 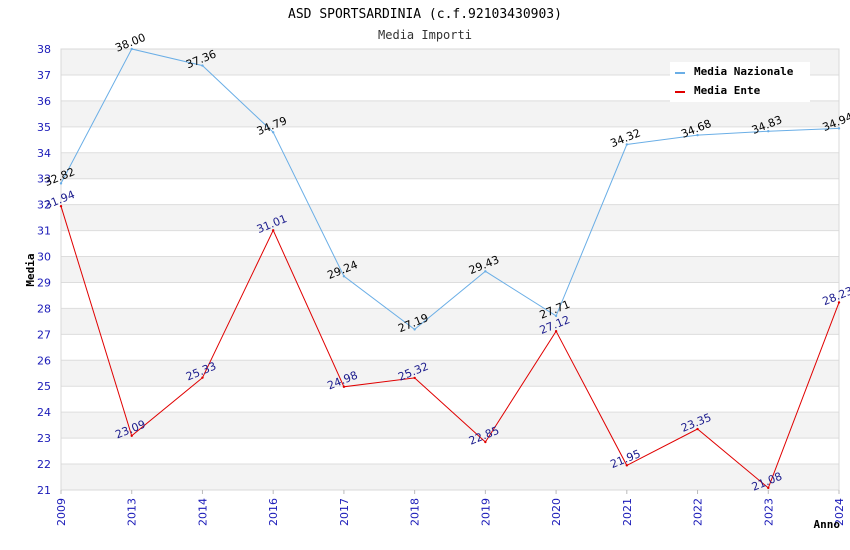 What do you see at coordinates (44, 386) in the screenshot?
I see `y-tick-label: 25` at bounding box center [44, 386].